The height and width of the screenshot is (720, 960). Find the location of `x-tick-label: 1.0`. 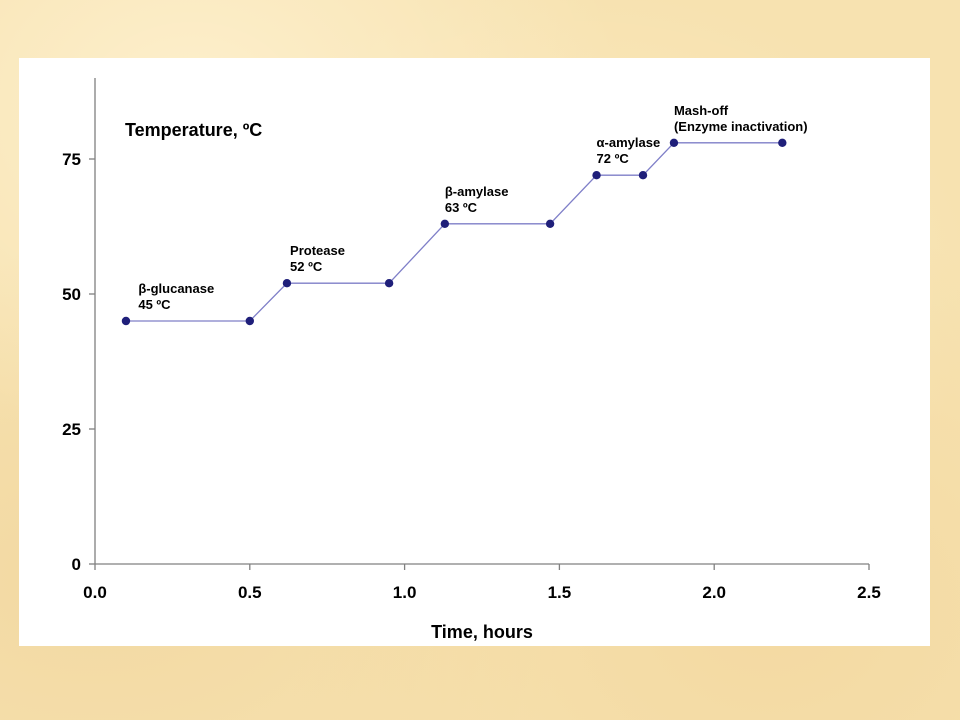

x-tick-label: 1.0 is located at coordinates (405, 592).